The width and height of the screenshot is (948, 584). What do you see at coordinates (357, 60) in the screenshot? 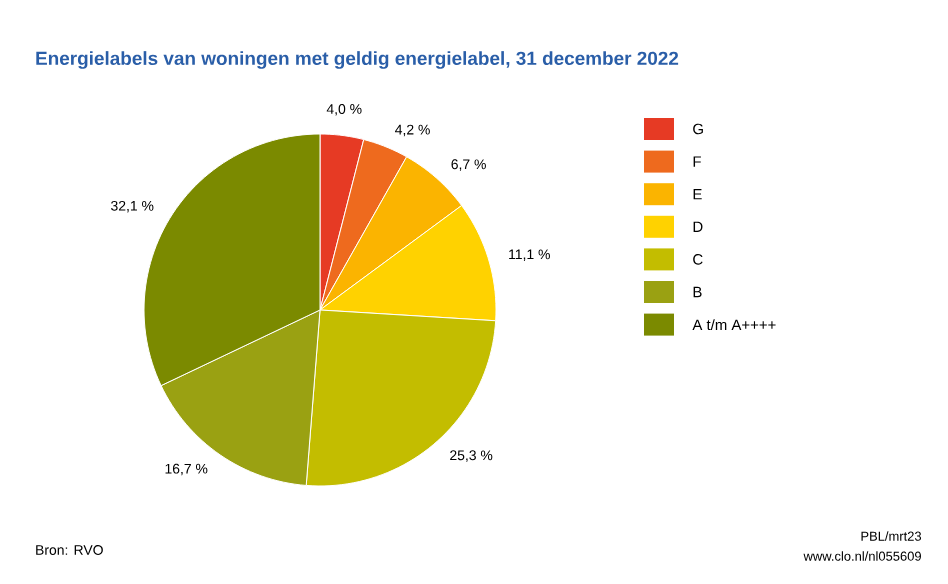
I see `chart-title: Energielabels van woningen met geldig energielabel, 31 december 2022` at bounding box center [357, 60].